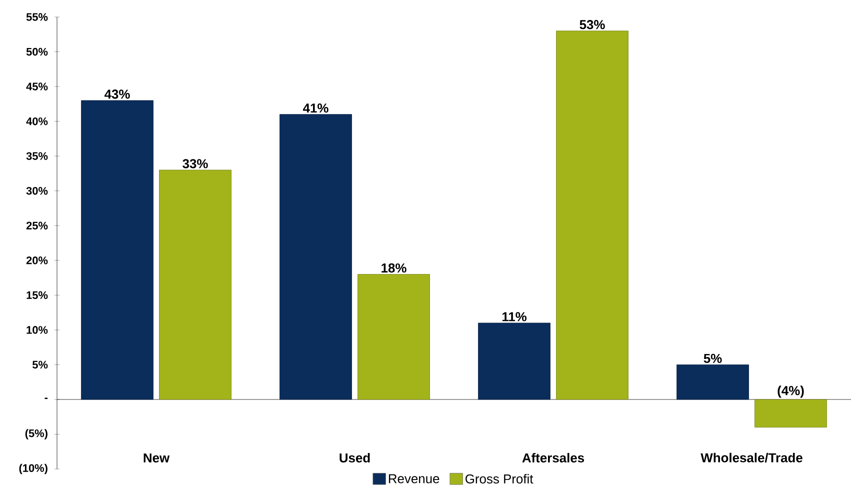  I want to click on y-tick-label: 35%, so click(37, 156).